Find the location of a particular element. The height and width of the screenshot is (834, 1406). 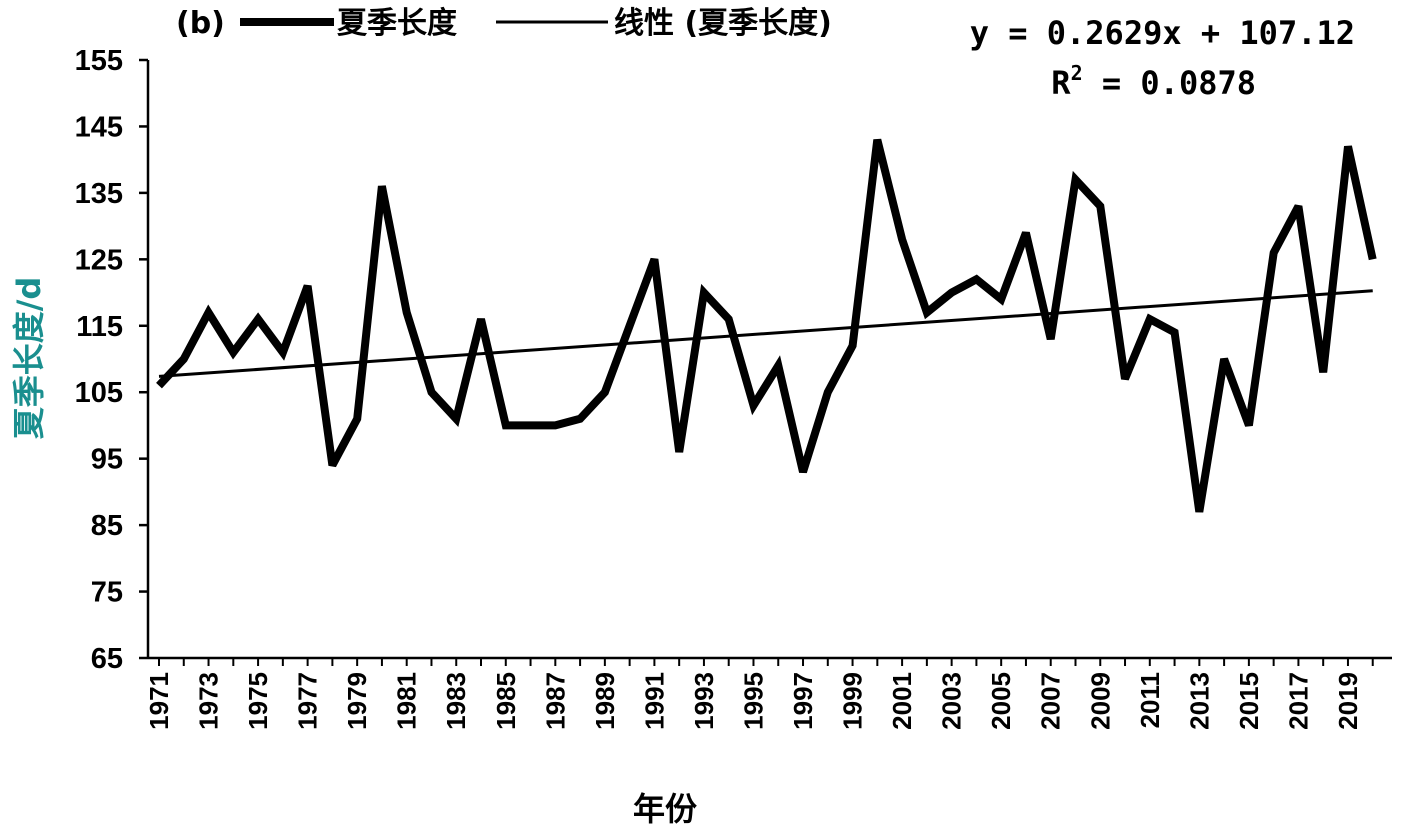

x-tick-label: 2005 is located at coordinates (1001, 701).